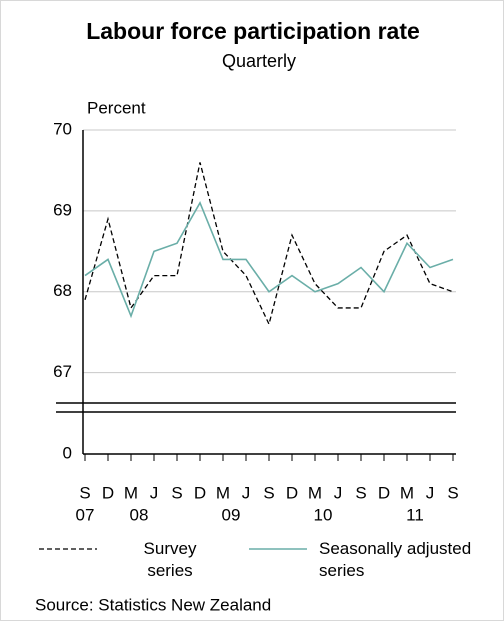 The image size is (504, 621). What do you see at coordinates (62, 128) in the screenshot?
I see `y-tick-label: 70` at bounding box center [62, 128].